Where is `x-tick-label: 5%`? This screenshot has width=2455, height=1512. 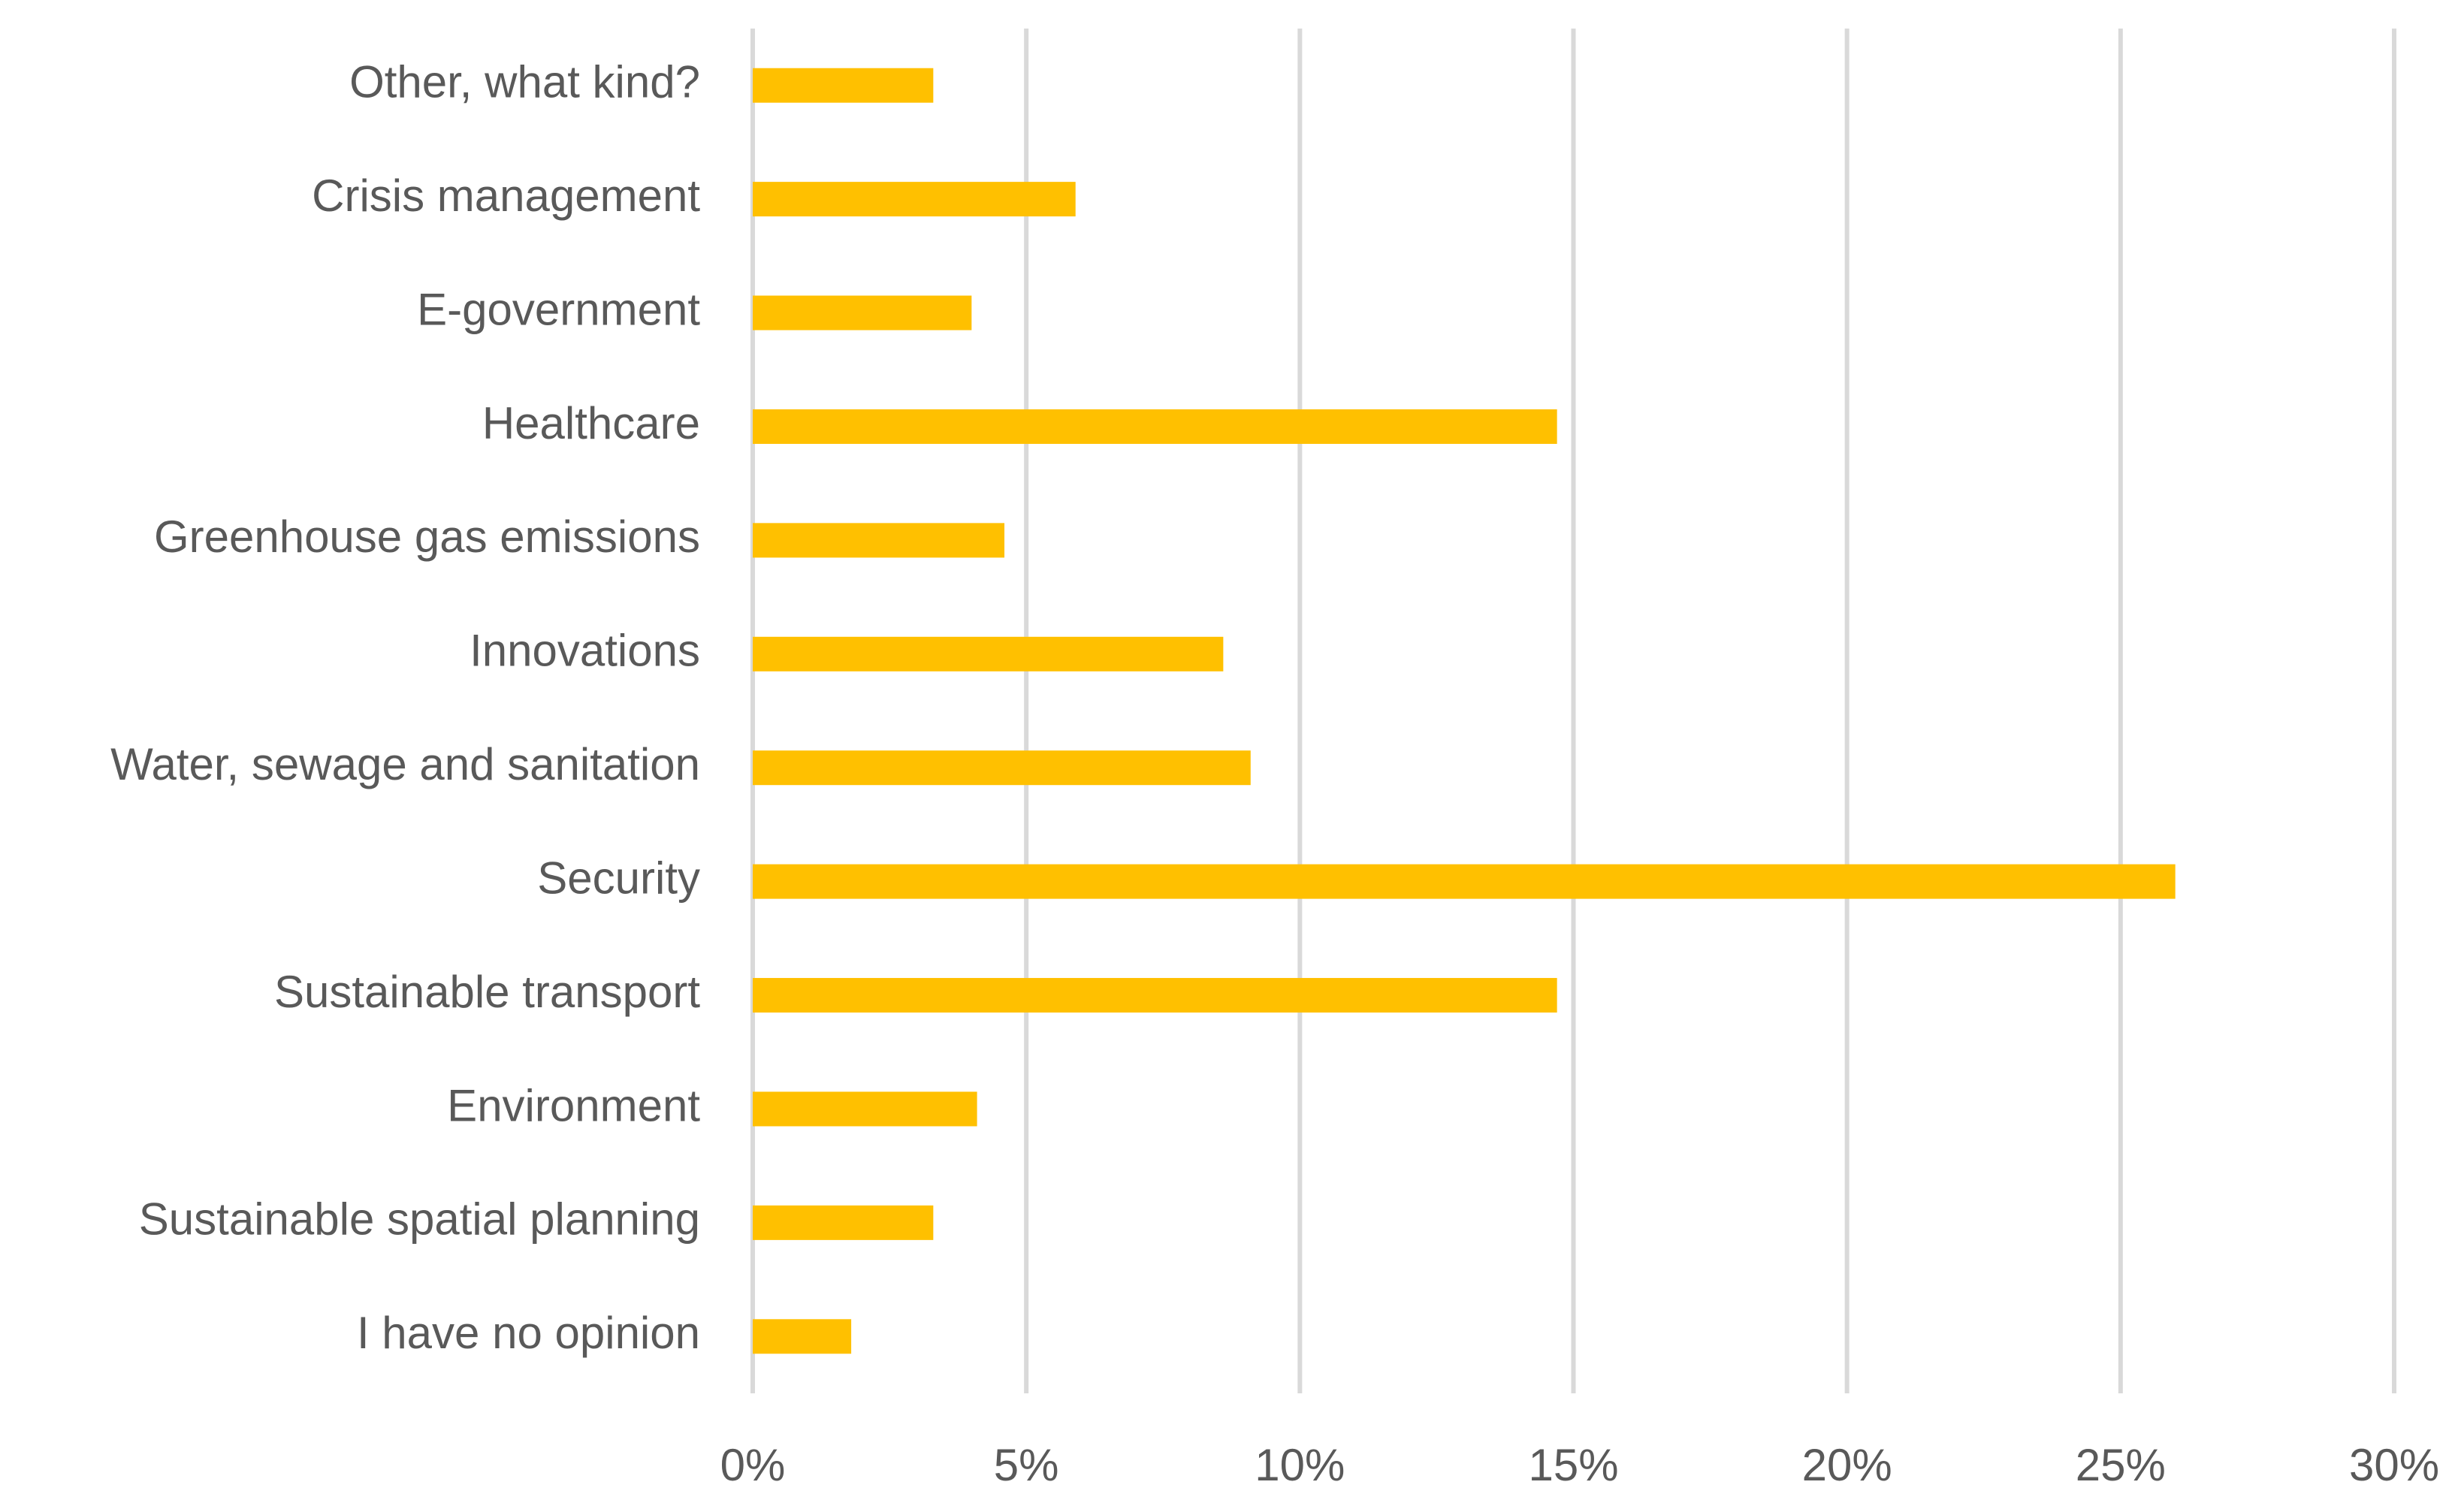
x-tick-label: 5% is located at coordinates (1026, 1465).